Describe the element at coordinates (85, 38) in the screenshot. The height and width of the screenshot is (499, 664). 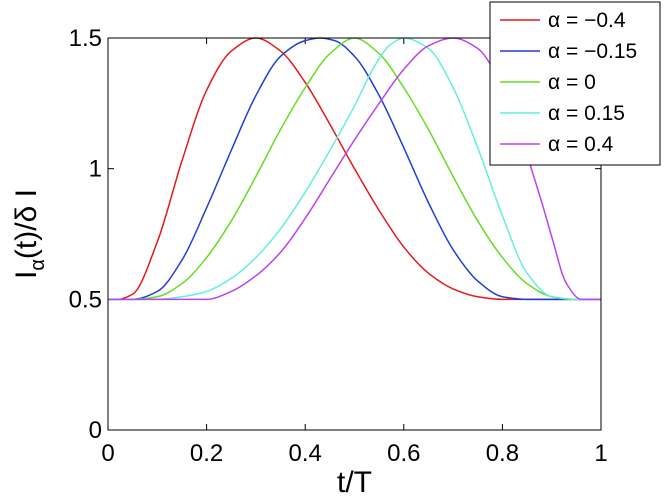
I see `y-tick-label: 1.5` at that location.